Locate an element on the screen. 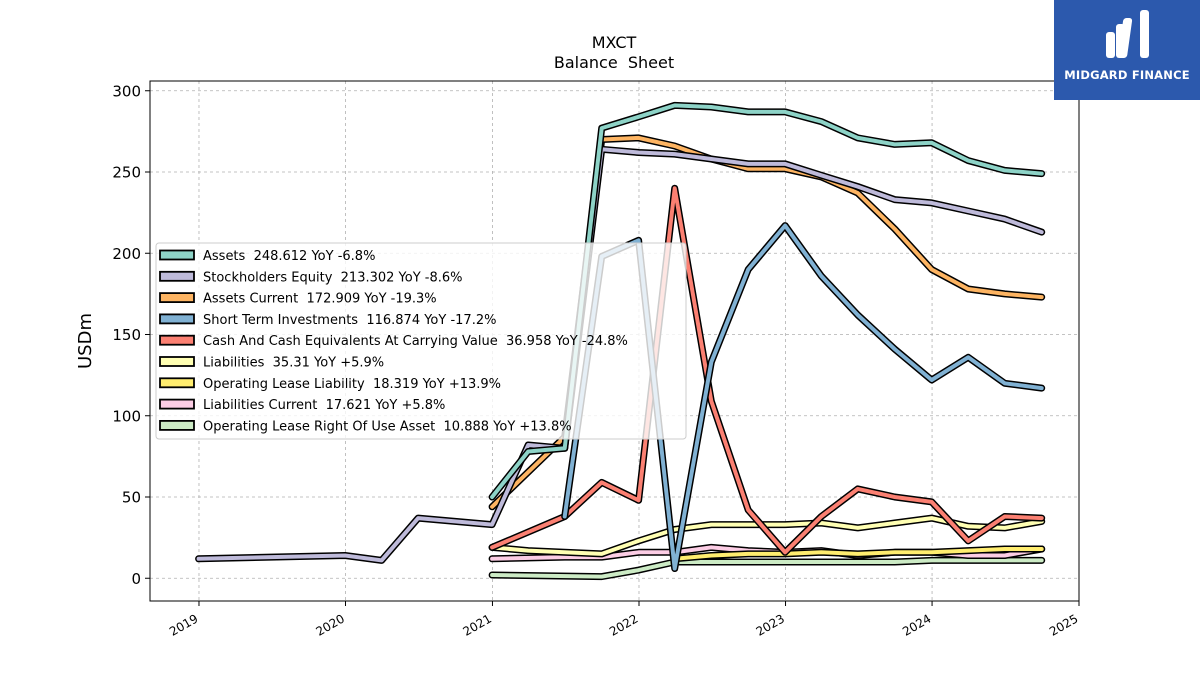 The height and width of the screenshot is (675, 1200). logo-text: MIDGARD FINANCE is located at coordinates (1127, 75).